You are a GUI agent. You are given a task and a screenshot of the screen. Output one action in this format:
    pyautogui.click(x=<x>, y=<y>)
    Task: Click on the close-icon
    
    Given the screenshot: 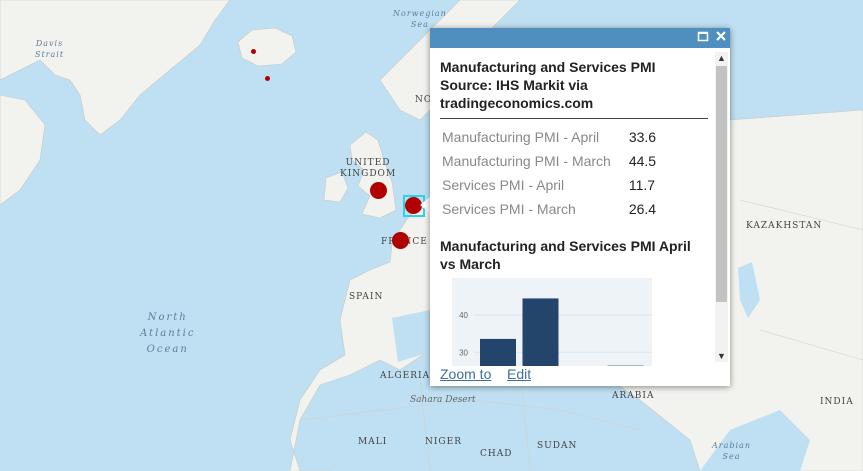 What is the action you would take?
    pyautogui.click(x=721, y=37)
    